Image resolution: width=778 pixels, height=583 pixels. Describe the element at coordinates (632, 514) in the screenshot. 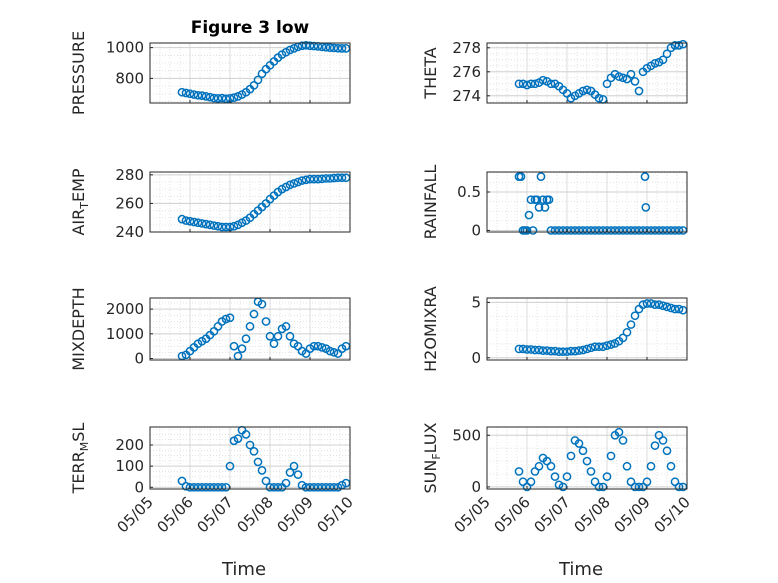

I see `x-tick-label: 05/09` at that location.